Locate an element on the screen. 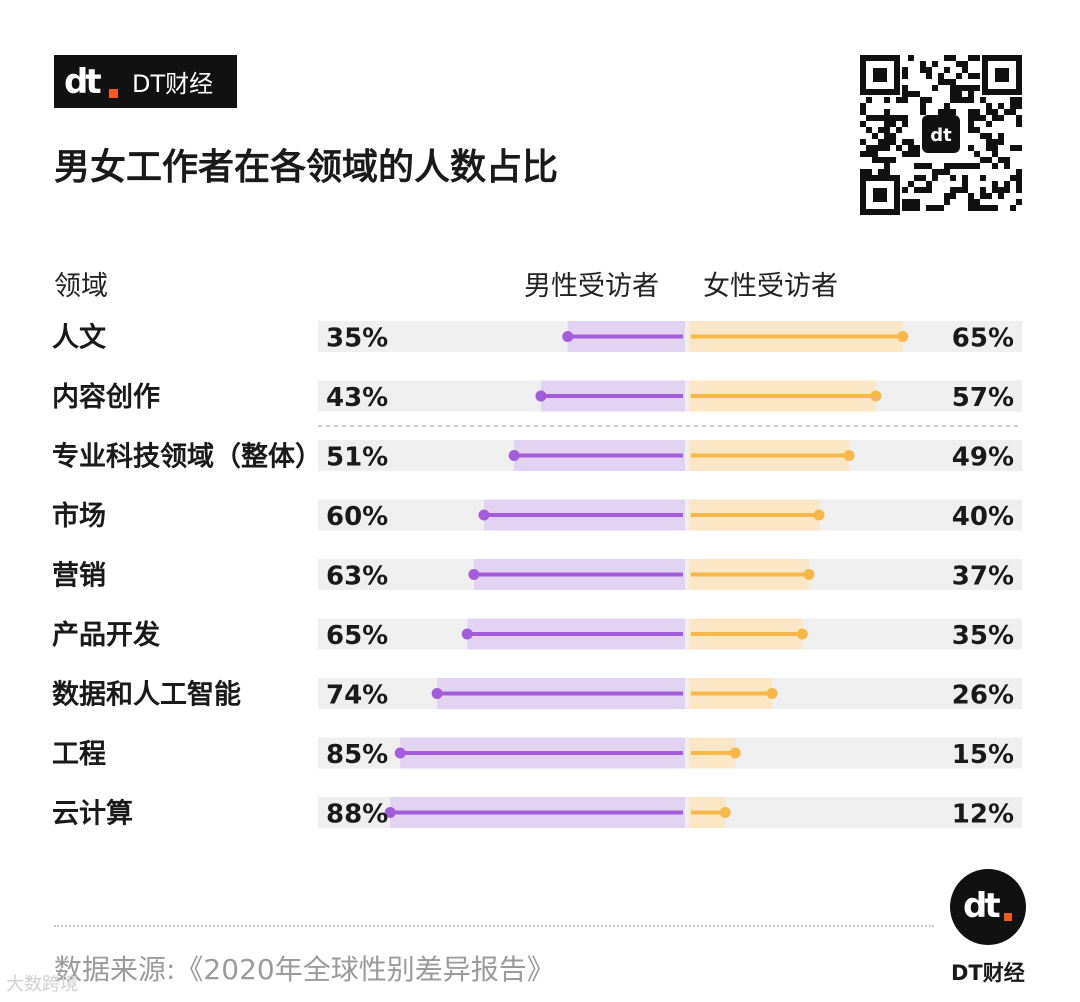 Image resolution: width=1080 pixels, height=1002 pixels. male-point is located at coordinates (541, 396).